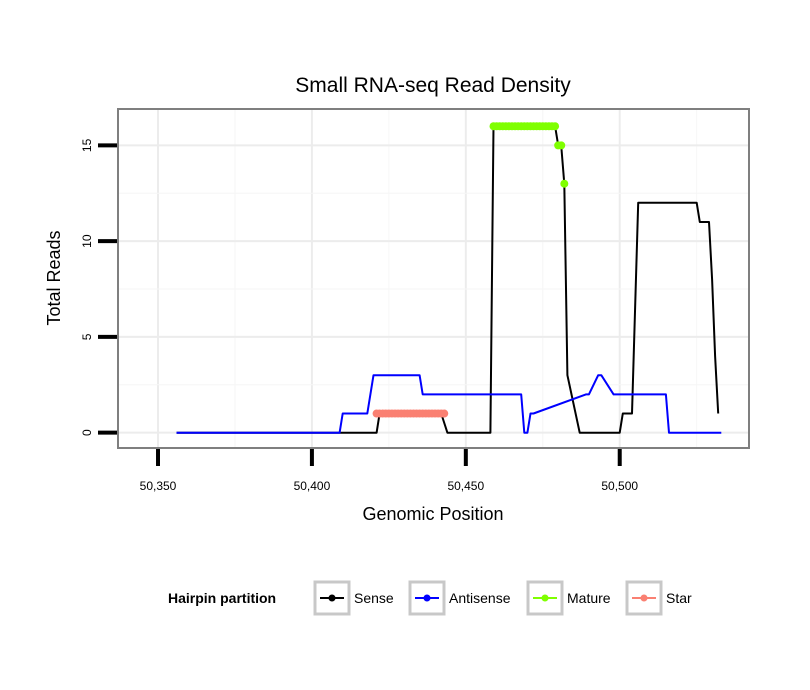 The height and width of the screenshot is (690, 810). What do you see at coordinates (222, 598) in the screenshot?
I see `legend-title: Hairpin partition` at bounding box center [222, 598].